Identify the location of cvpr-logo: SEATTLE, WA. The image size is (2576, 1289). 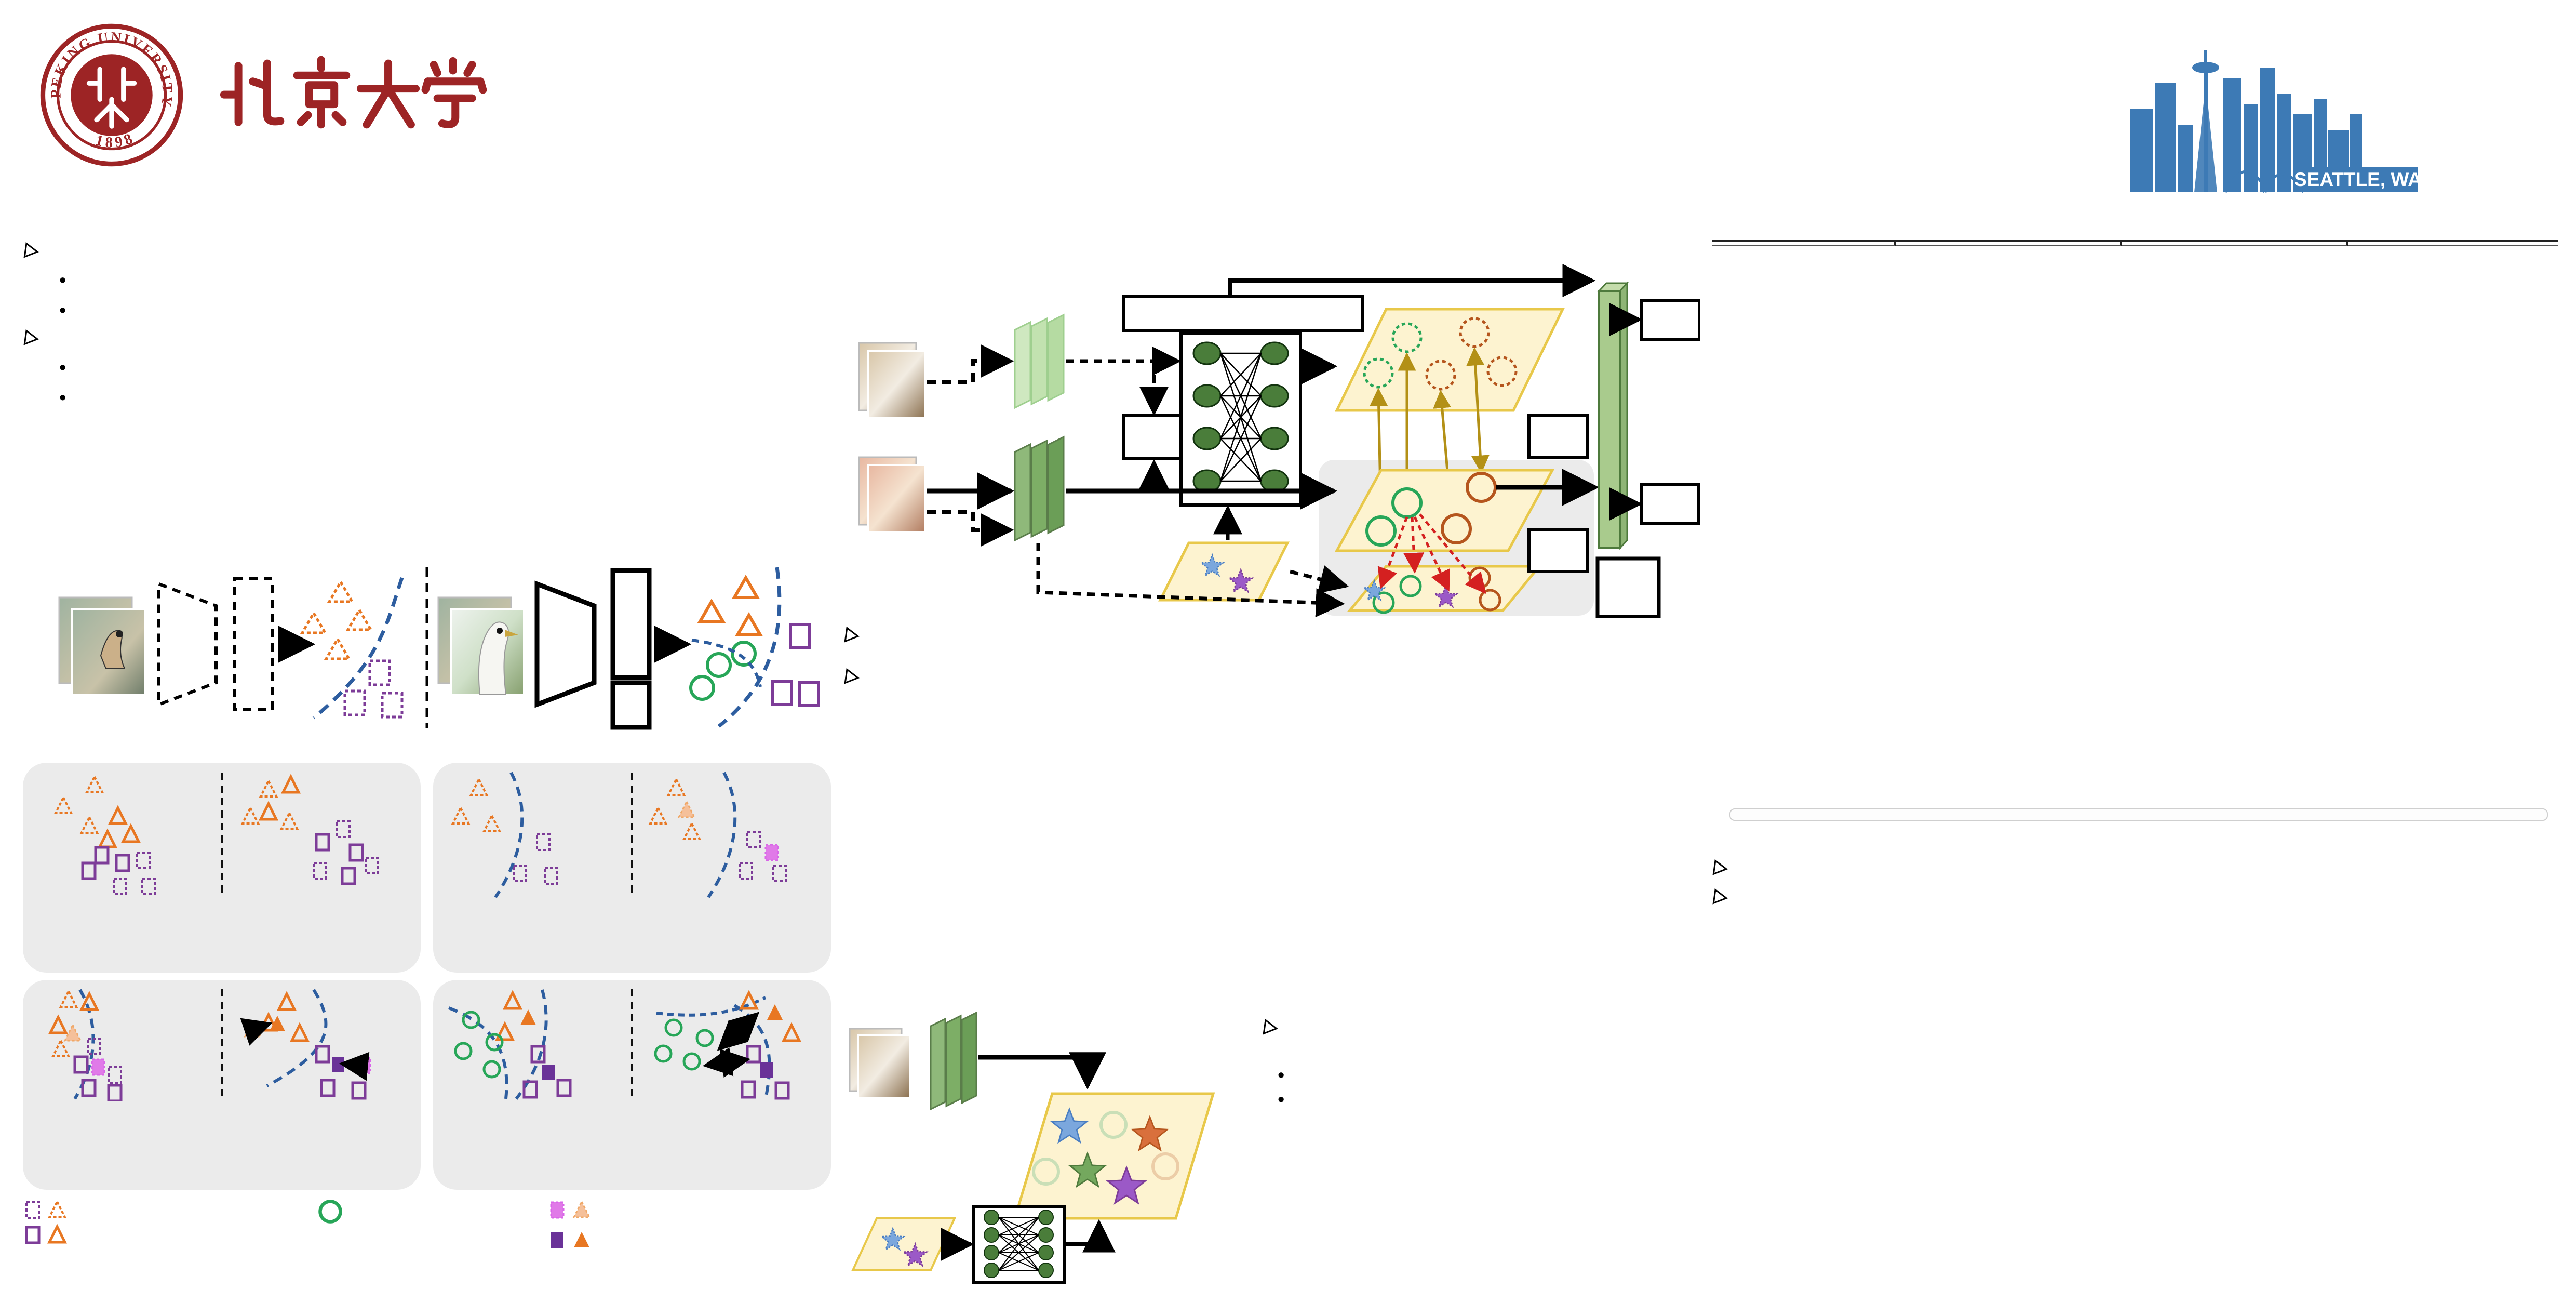
(2343, 122).